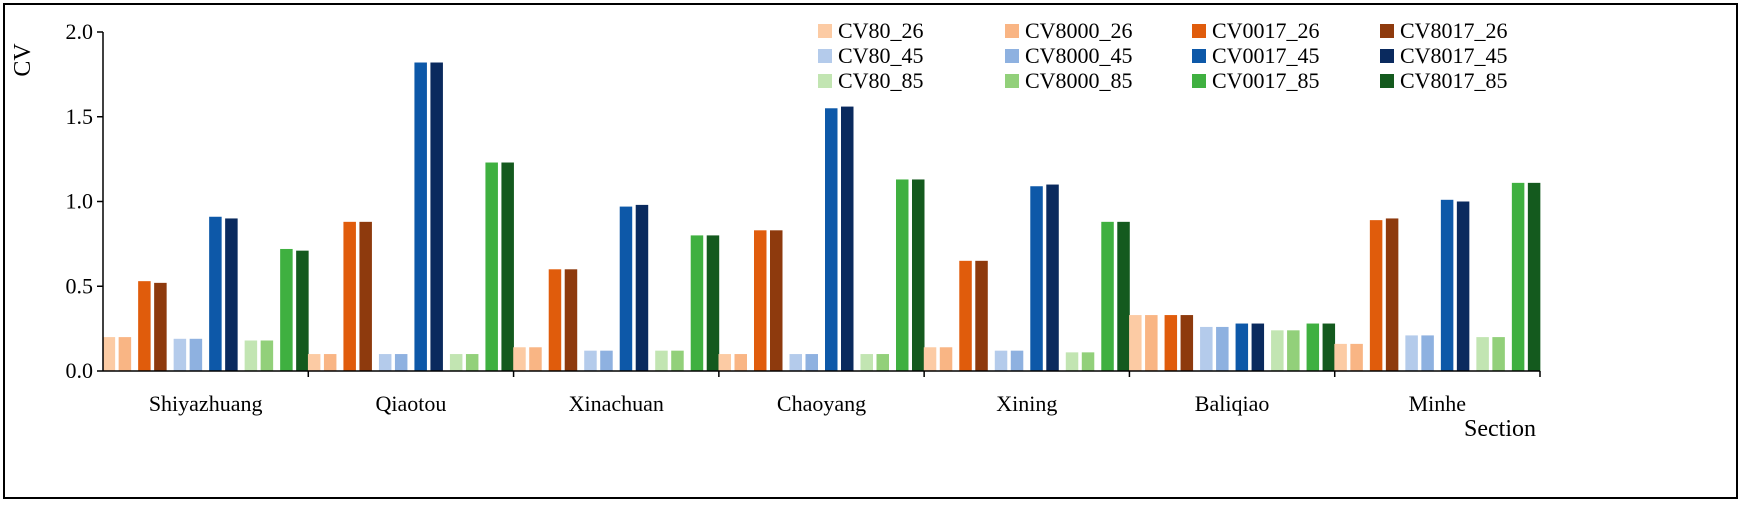 The height and width of the screenshot is (505, 1745). Describe the element at coordinates (1107, 296) in the screenshot. I see `bar-CV0017_85-Xining` at that location.